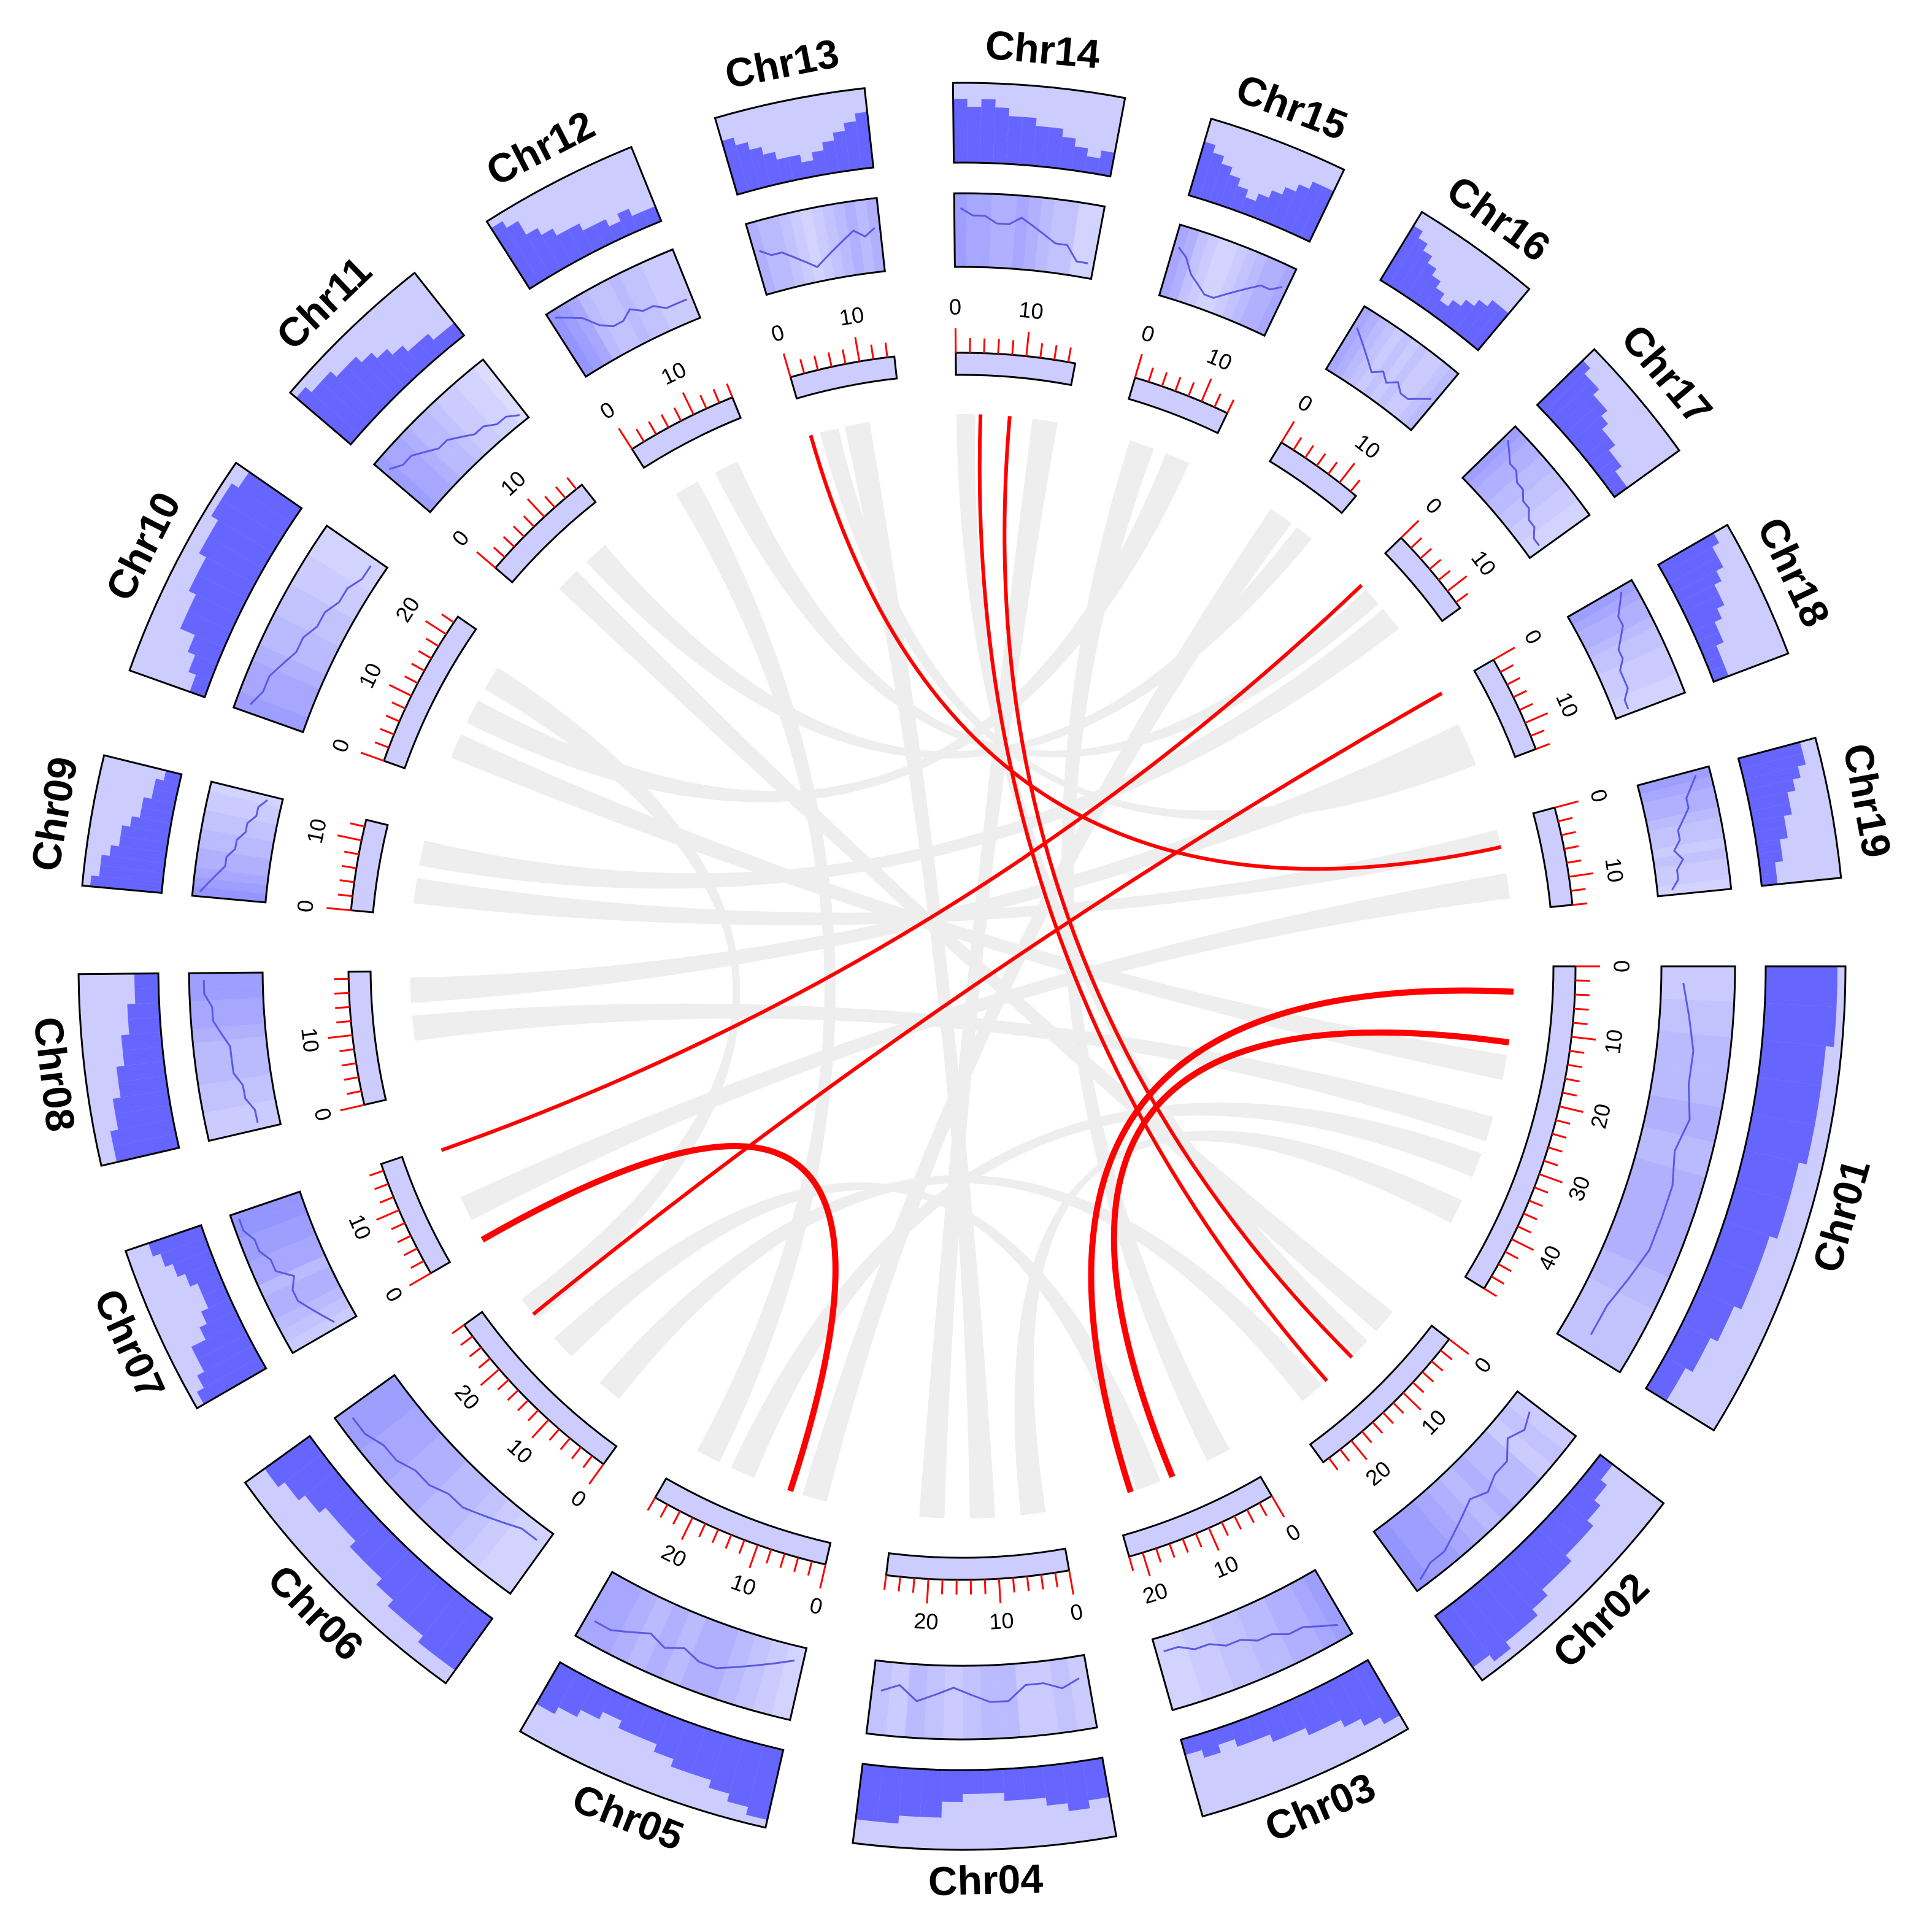 This screenshot has height=1932, width=1924. I want to click on highlight-link, so click(1155, 652).